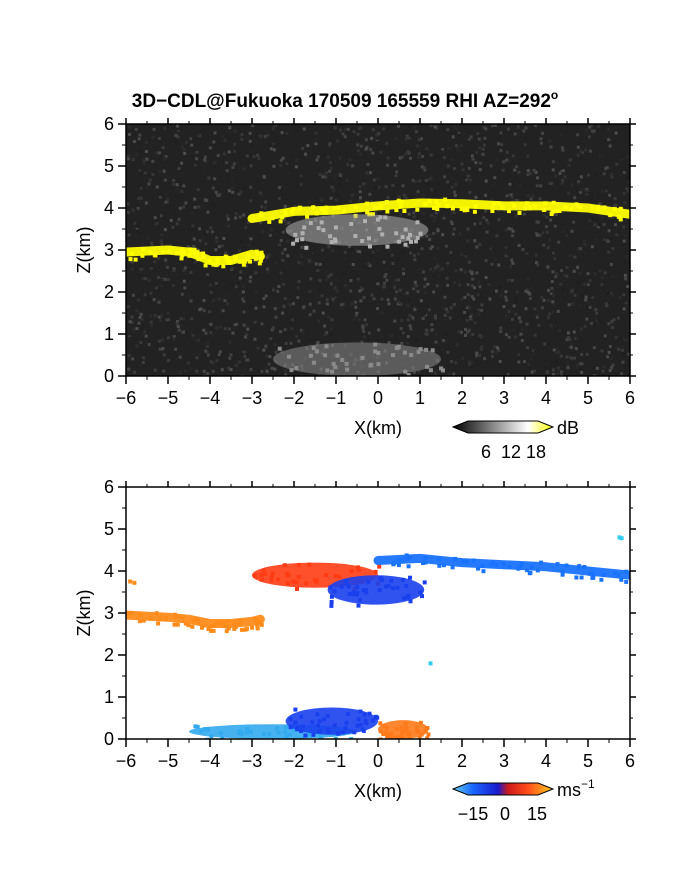 The image size is (680, 880). What do you see at coordinates (511, 452) in the screenshot?
I see `reflectivity-colorbar-tick: 12` at bounding box center [511, 452].